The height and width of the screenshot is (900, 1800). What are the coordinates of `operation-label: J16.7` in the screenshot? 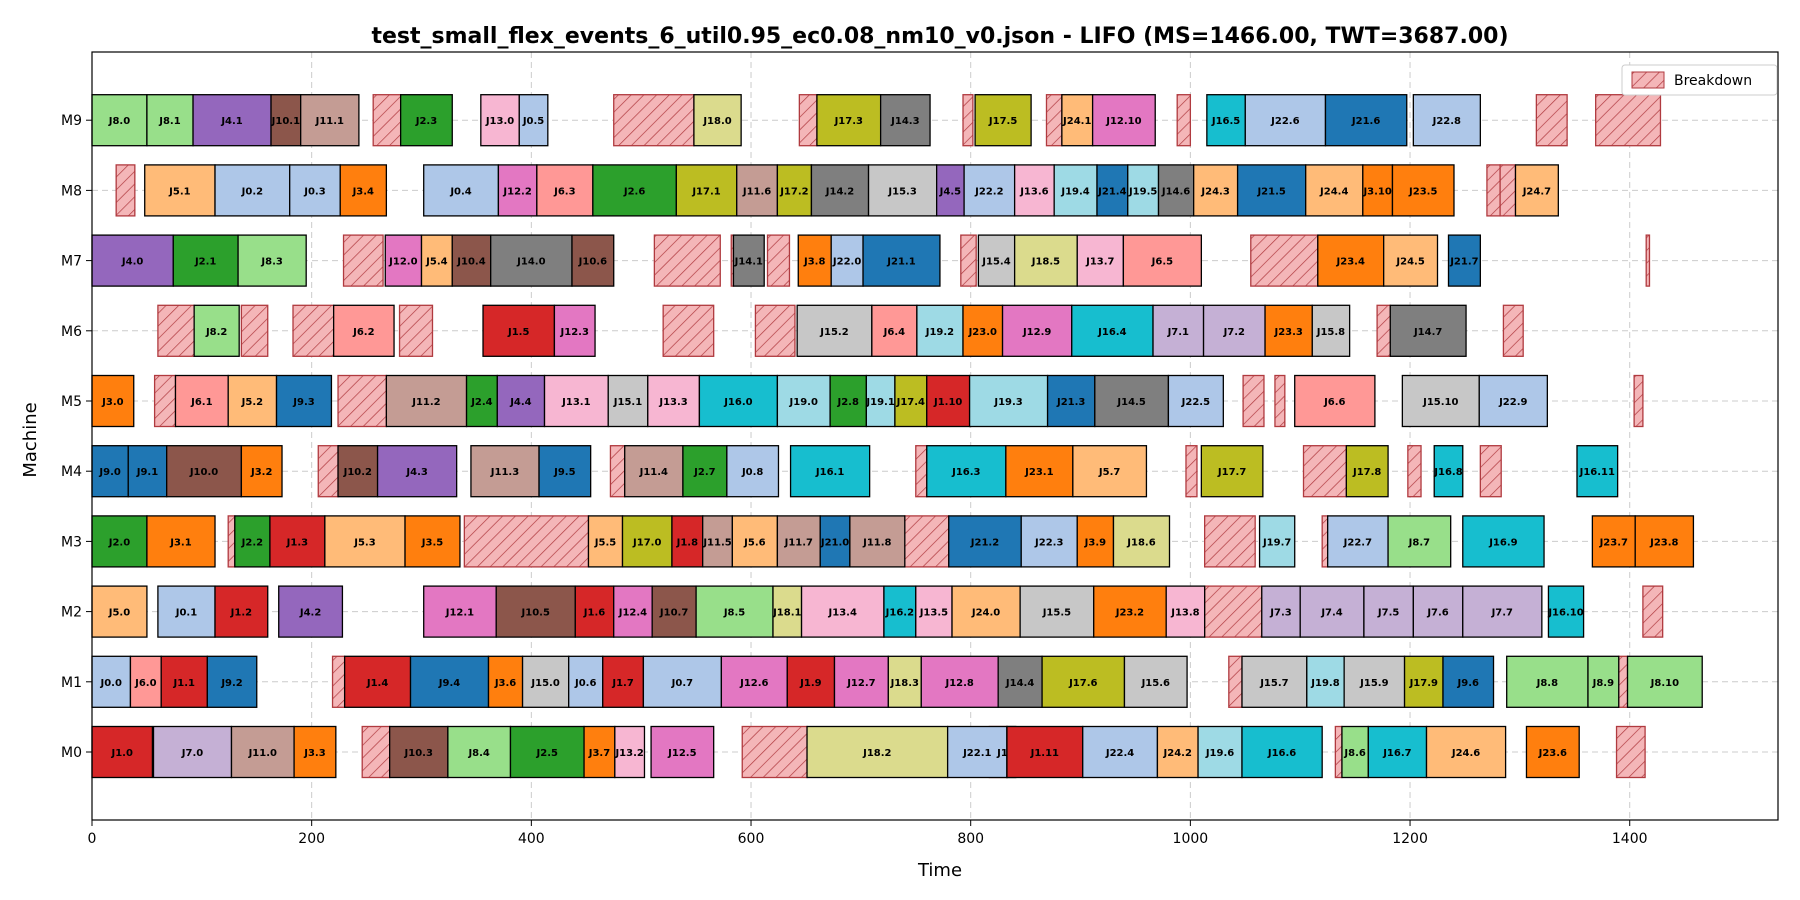 It's located at (1396, 753).